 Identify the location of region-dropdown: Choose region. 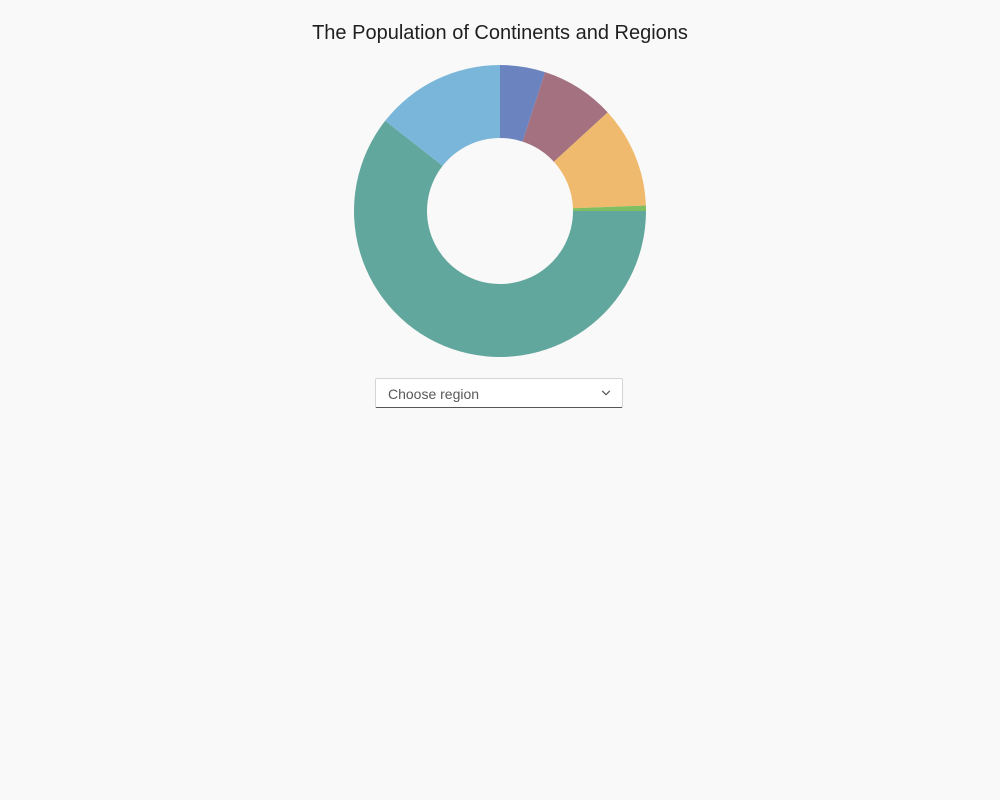
(499, 393).